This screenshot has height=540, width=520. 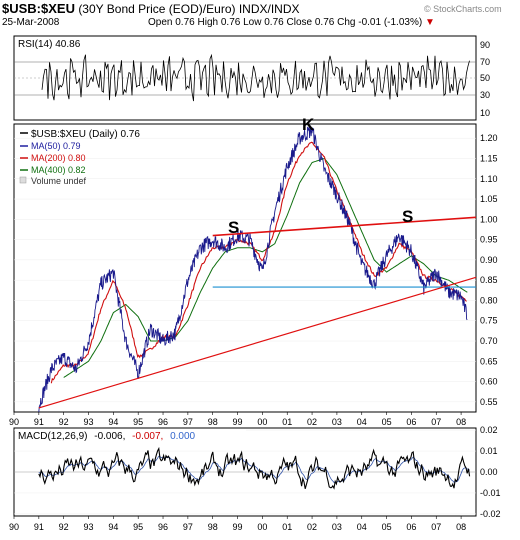 I want to click on x-tick-label: 04, so click(x=362, y=422).